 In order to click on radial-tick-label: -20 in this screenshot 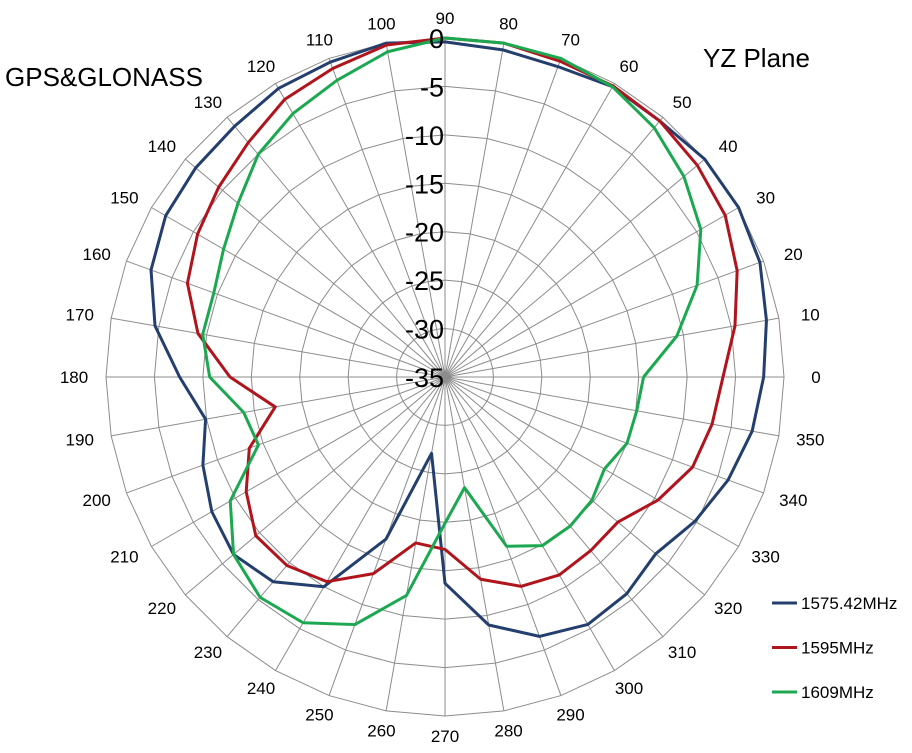, I will do `click(424, 233)`.